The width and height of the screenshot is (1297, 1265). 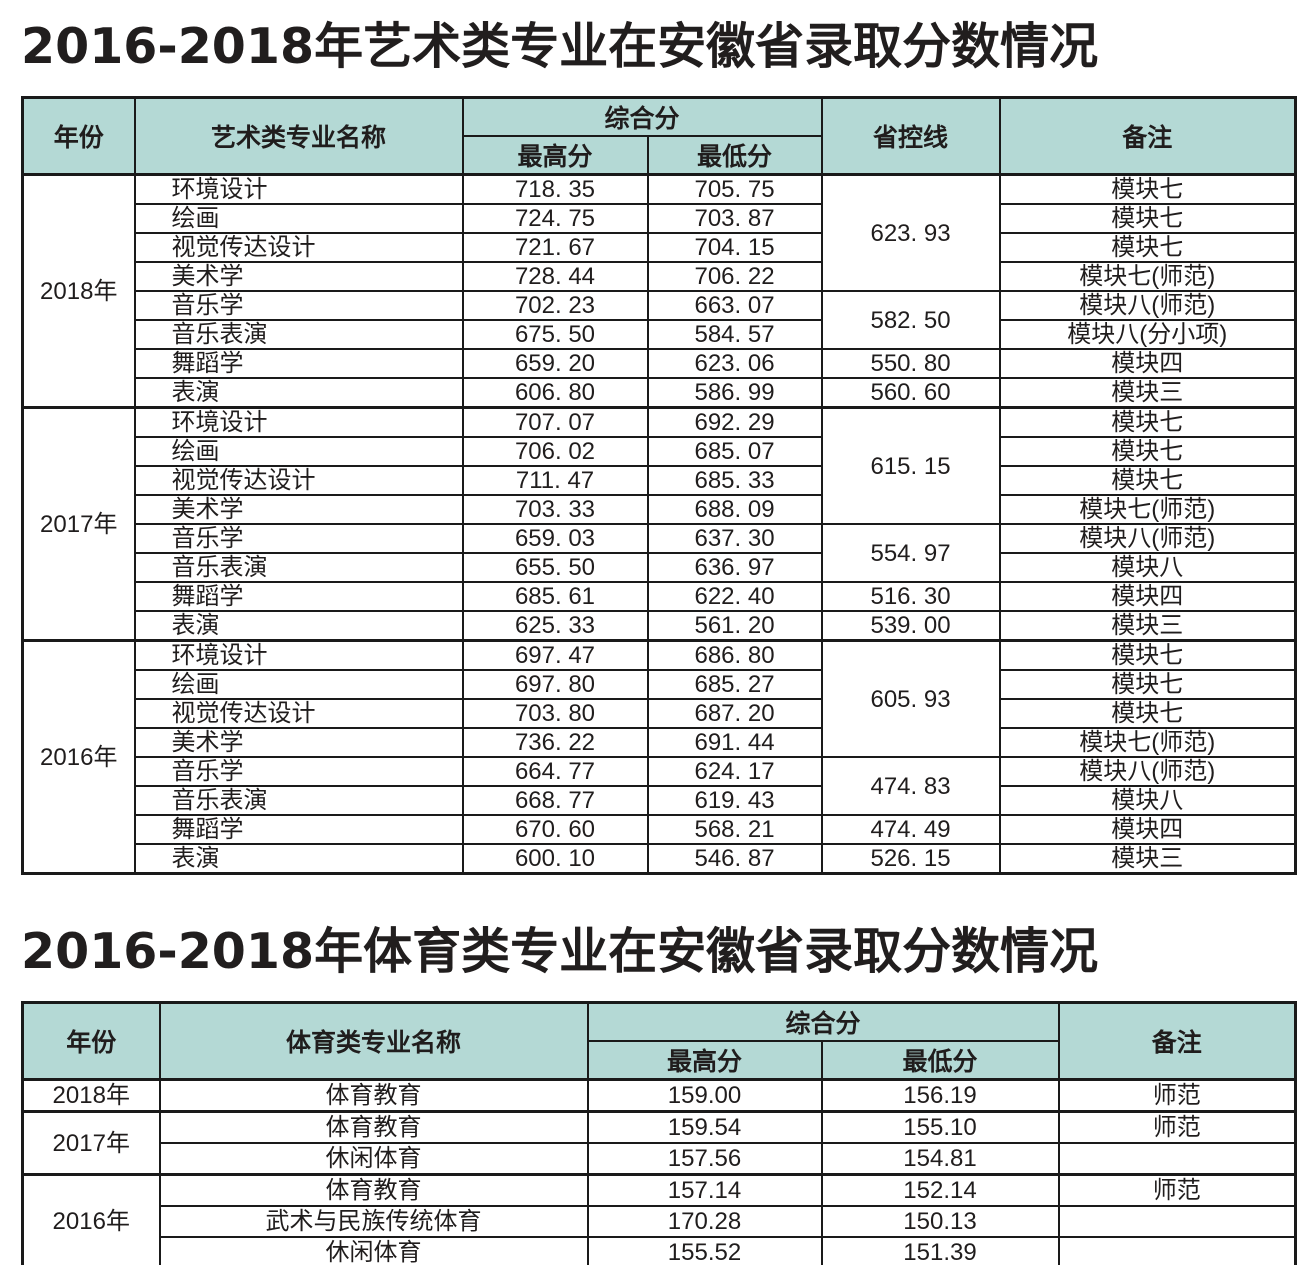 What do you see at coordinates (660, 713) in the screenshot?
I see `art-table-row: 视觉传达设计 703. 80 687. 20 模块七` at bounding box center [660, 713].